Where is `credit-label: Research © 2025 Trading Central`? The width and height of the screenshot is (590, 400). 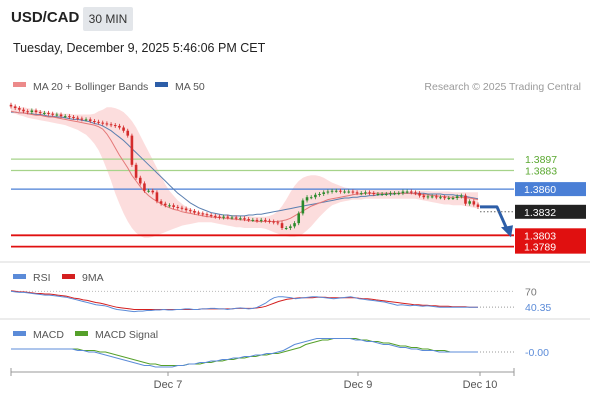
credit-label: Research © 2025 Trading Central is located at coordinates (502, 87).